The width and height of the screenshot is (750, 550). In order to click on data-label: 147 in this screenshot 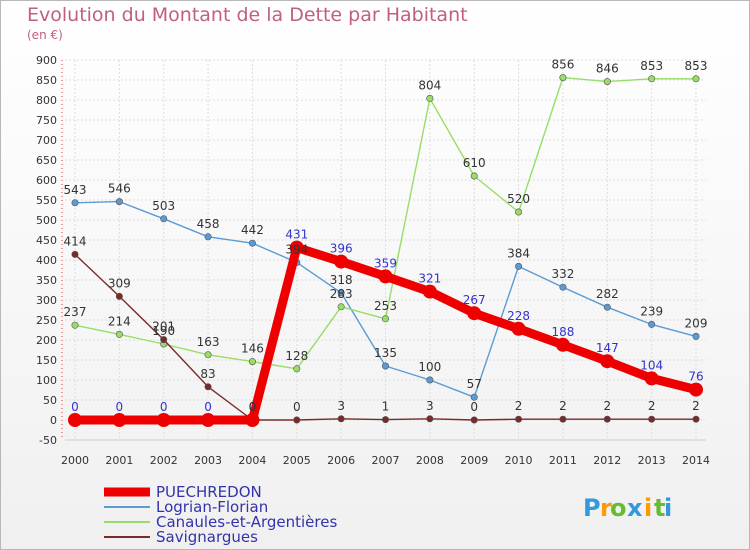, I will do `click(607, 348)`.